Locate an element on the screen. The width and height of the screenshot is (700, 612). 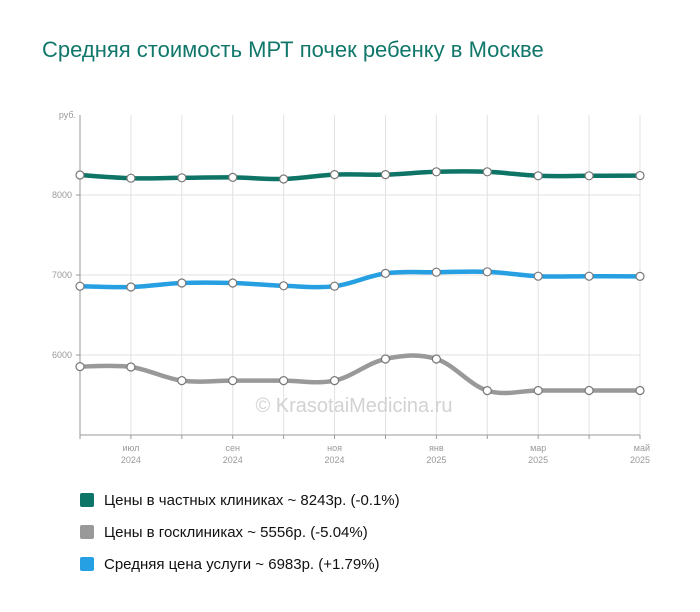
legend-label-private: Цены в частных клиниках ~ 8243р. (-0.1%) is located at coordinates (252, 500).